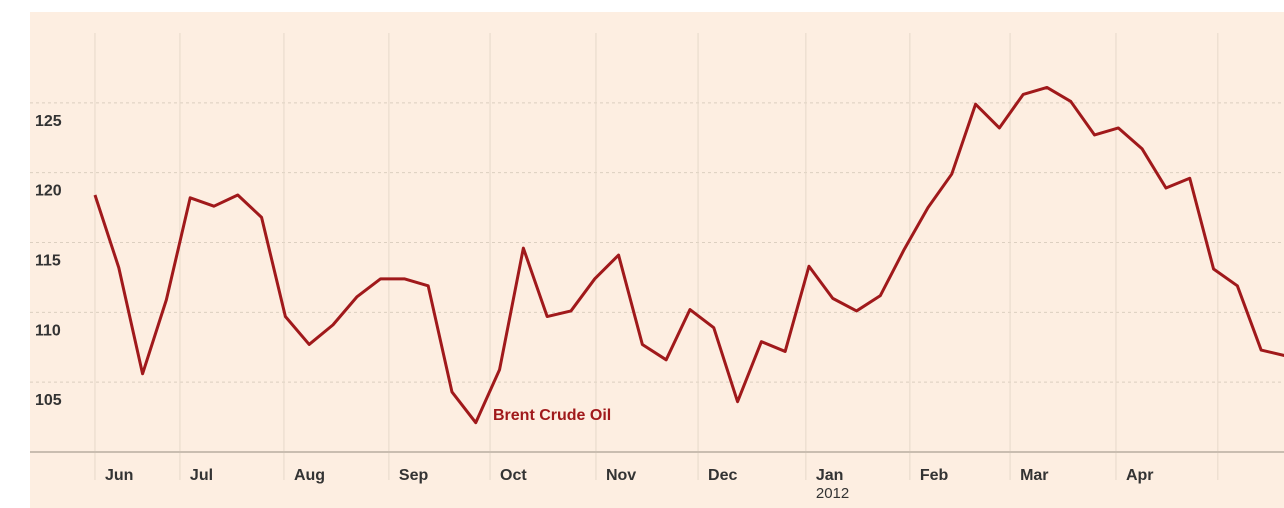  What do you see at coordinates (722, 475) in the screenshot?
I see `x-tick-label: Dec` at bounding box center [722, 475].